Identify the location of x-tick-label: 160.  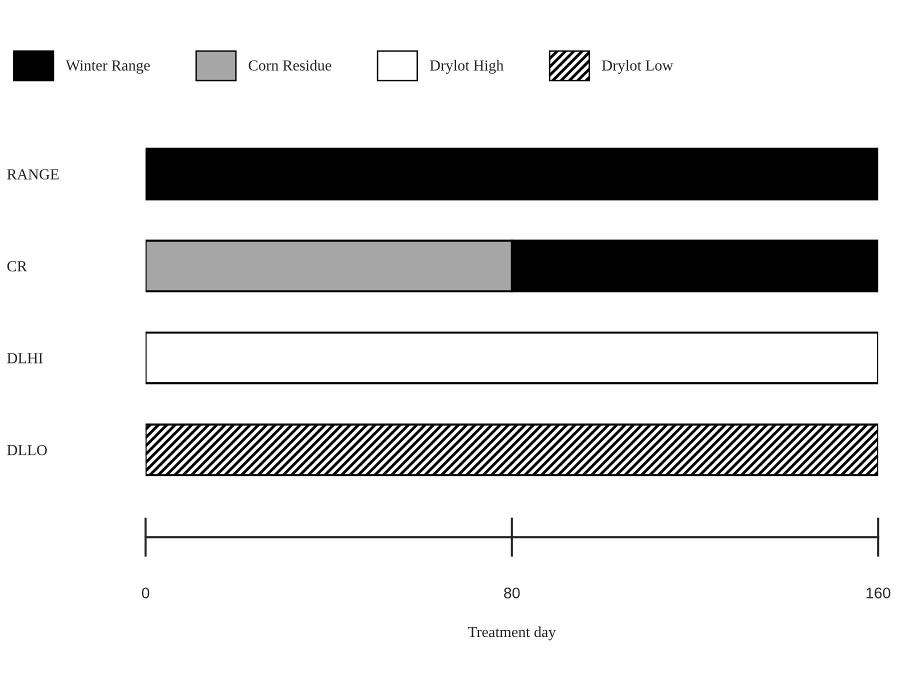
(878, 593).